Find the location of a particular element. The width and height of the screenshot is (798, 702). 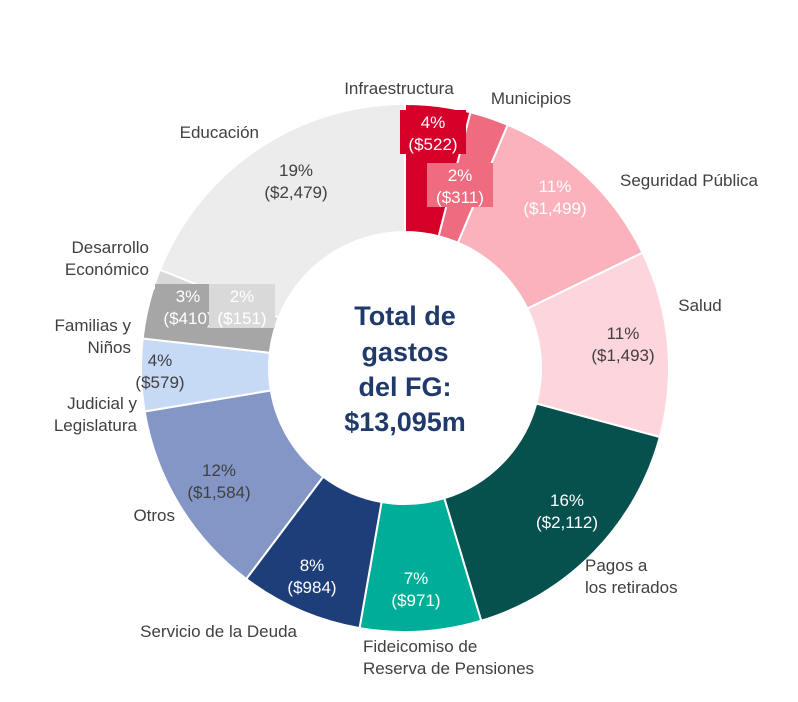

pct-label-3: 11% is located at coordinates (623, 333).